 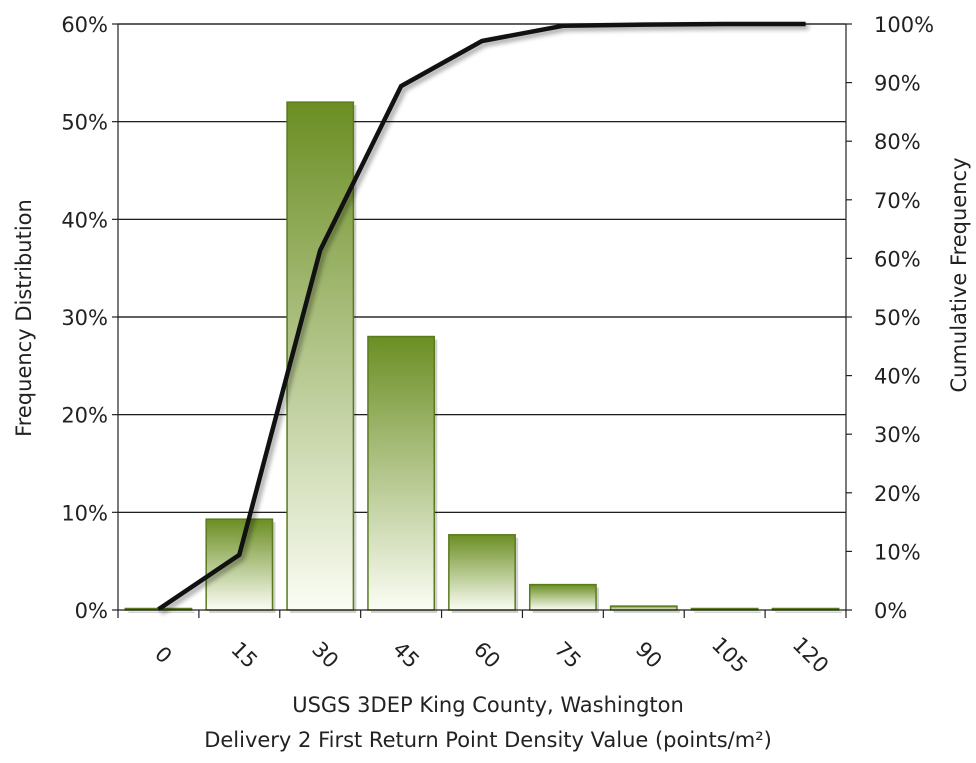 I want to click on y-tick-label: 0%, so click(x=91, y=611).